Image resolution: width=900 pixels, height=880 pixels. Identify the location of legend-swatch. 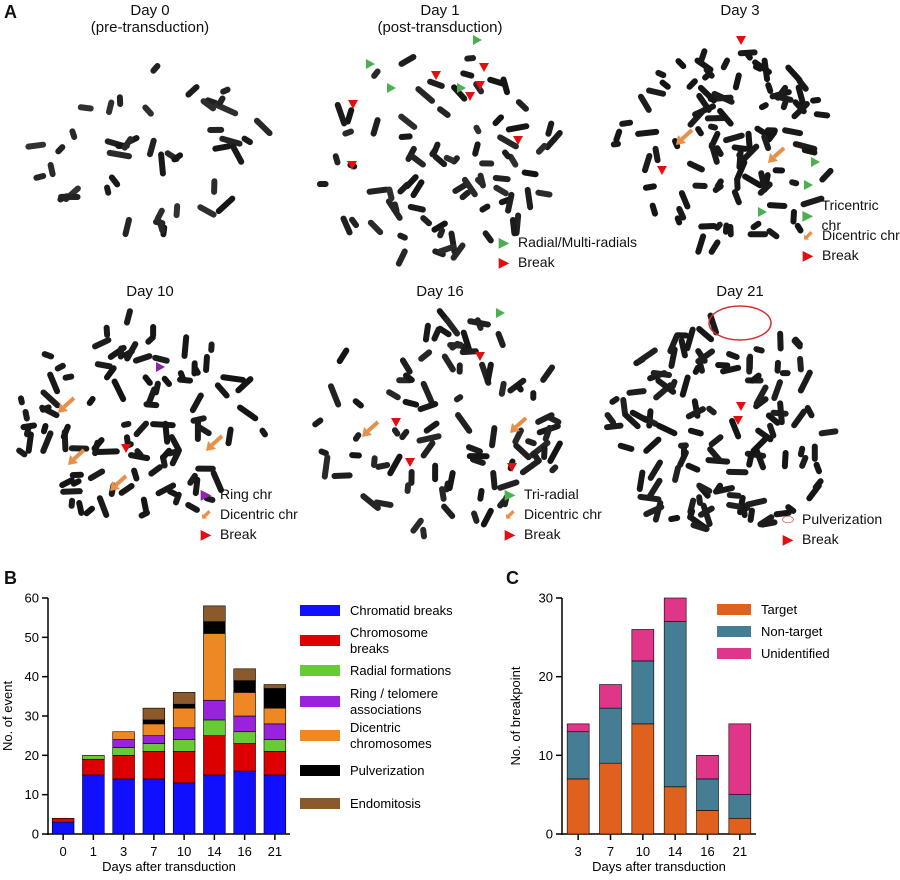
(320, 640).